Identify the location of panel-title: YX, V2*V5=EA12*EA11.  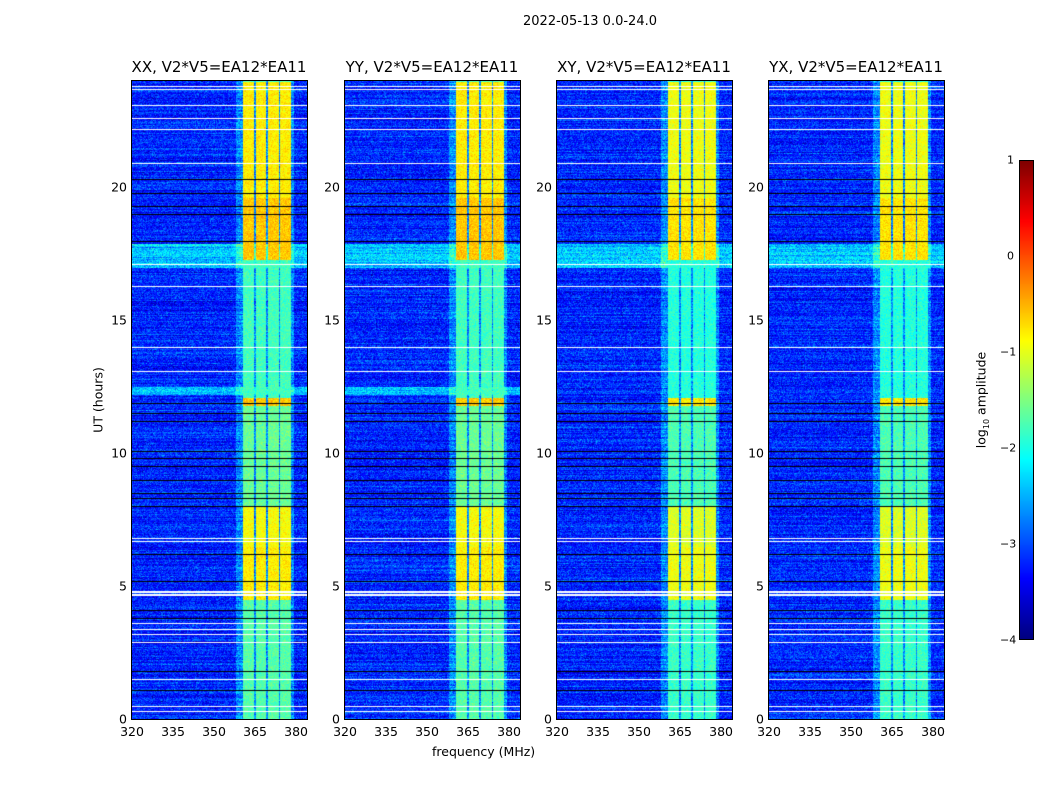
(856, 67).